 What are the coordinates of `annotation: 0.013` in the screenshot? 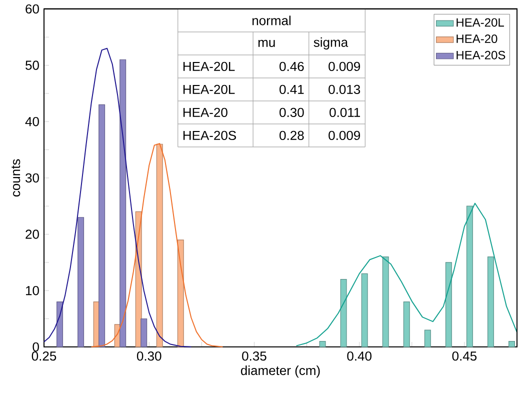 It's located at (344, 89).